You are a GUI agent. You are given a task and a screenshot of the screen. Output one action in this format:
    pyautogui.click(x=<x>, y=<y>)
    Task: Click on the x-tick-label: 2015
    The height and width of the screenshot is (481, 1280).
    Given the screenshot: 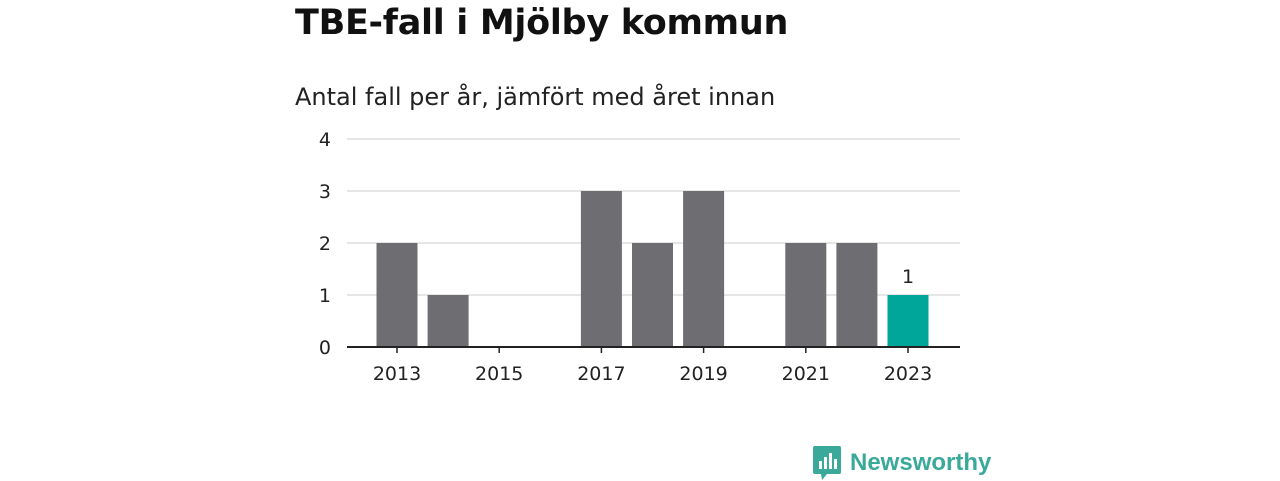 What is the action you would take?
    pyautogui.click(x=499, y=374)
    